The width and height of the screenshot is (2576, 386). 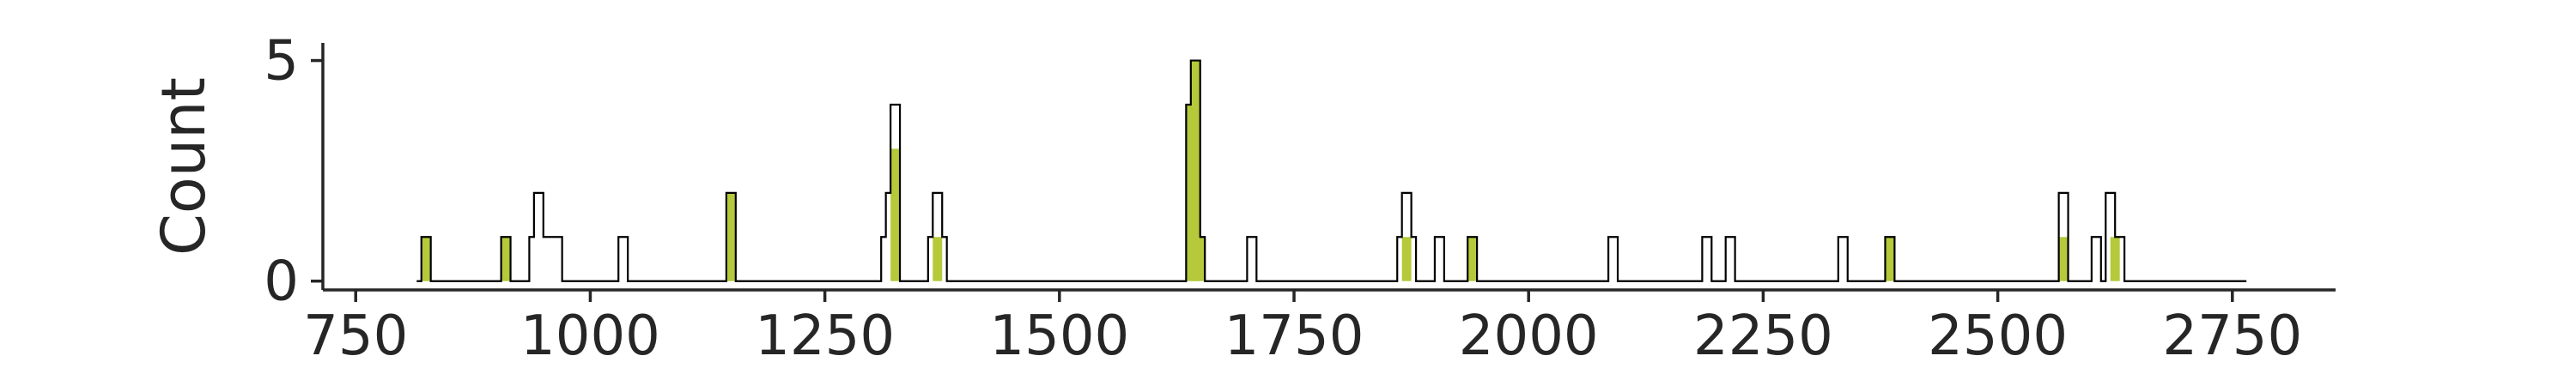 What do you see at coordinates (825, 336) in the screenshot?
I see `x-tick-label: 1250` at bounding box center [825, 336].